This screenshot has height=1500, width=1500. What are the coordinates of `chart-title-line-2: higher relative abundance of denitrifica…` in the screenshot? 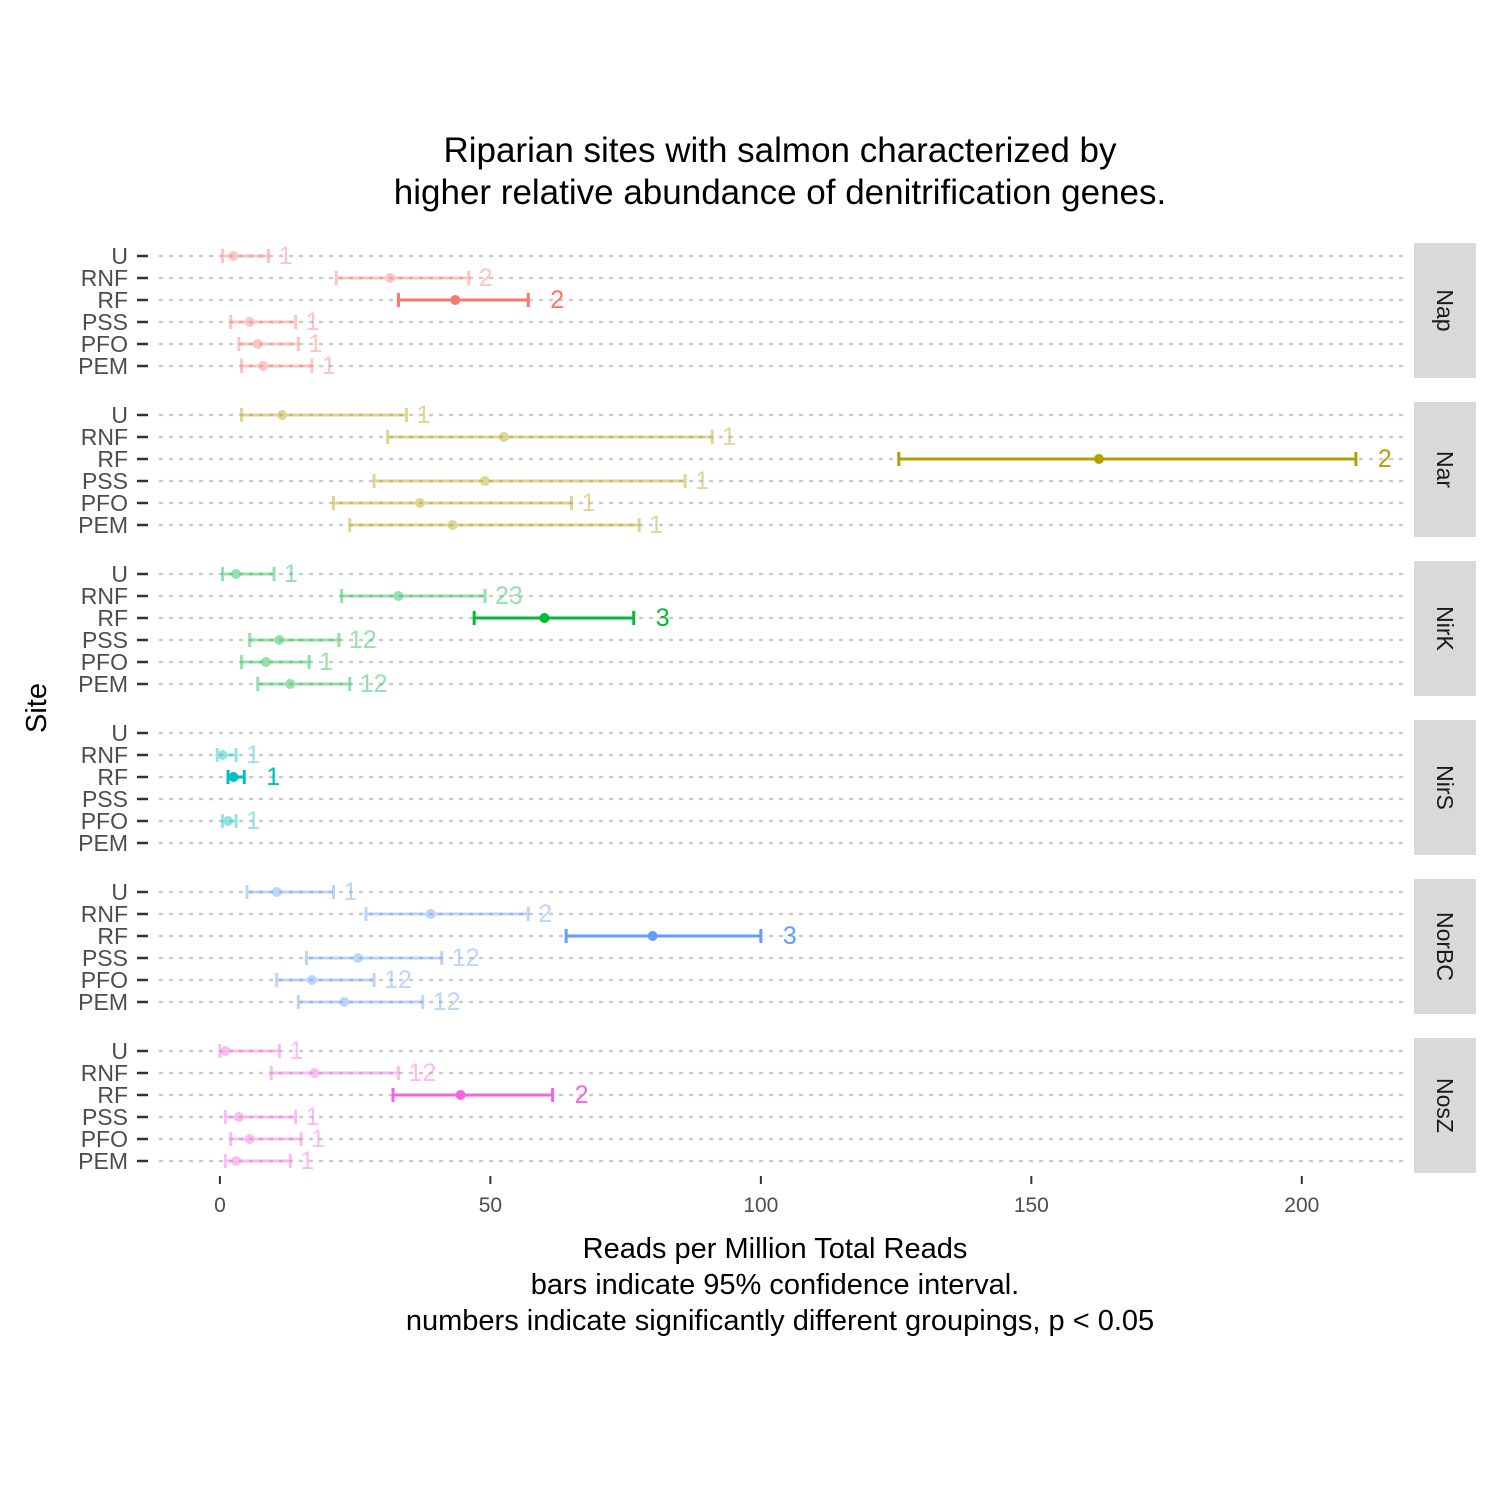 It's located at (780, 192).